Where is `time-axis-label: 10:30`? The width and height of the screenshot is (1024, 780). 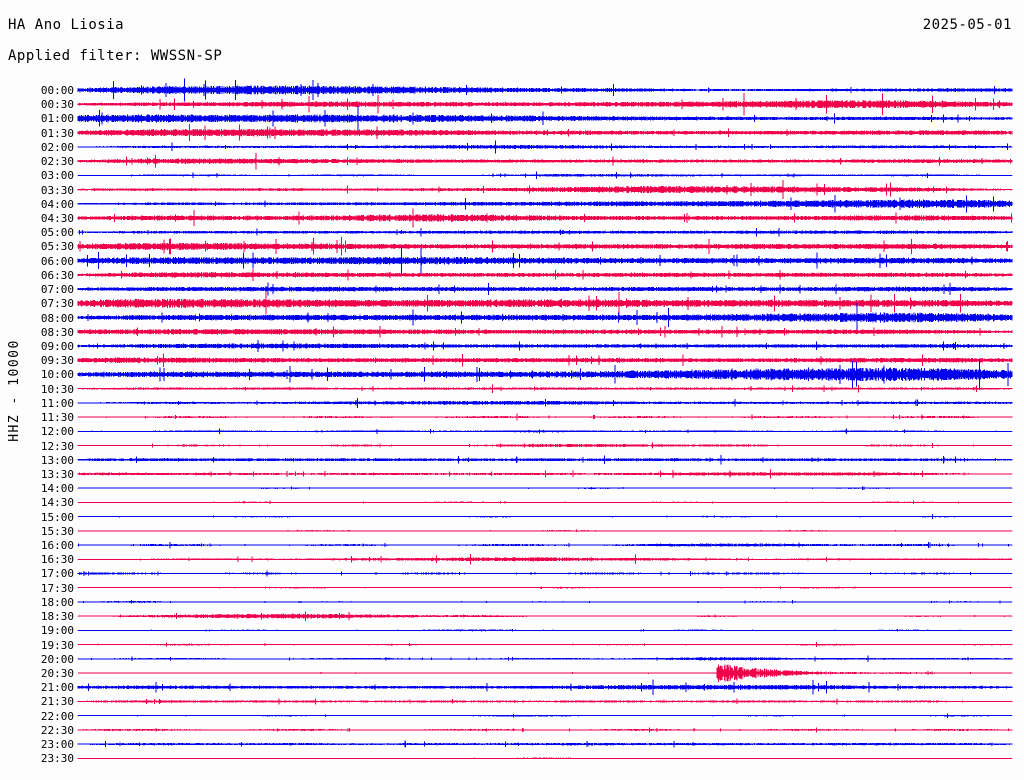
time-axis-label: 10:30 is located at coordinates (57, 389).